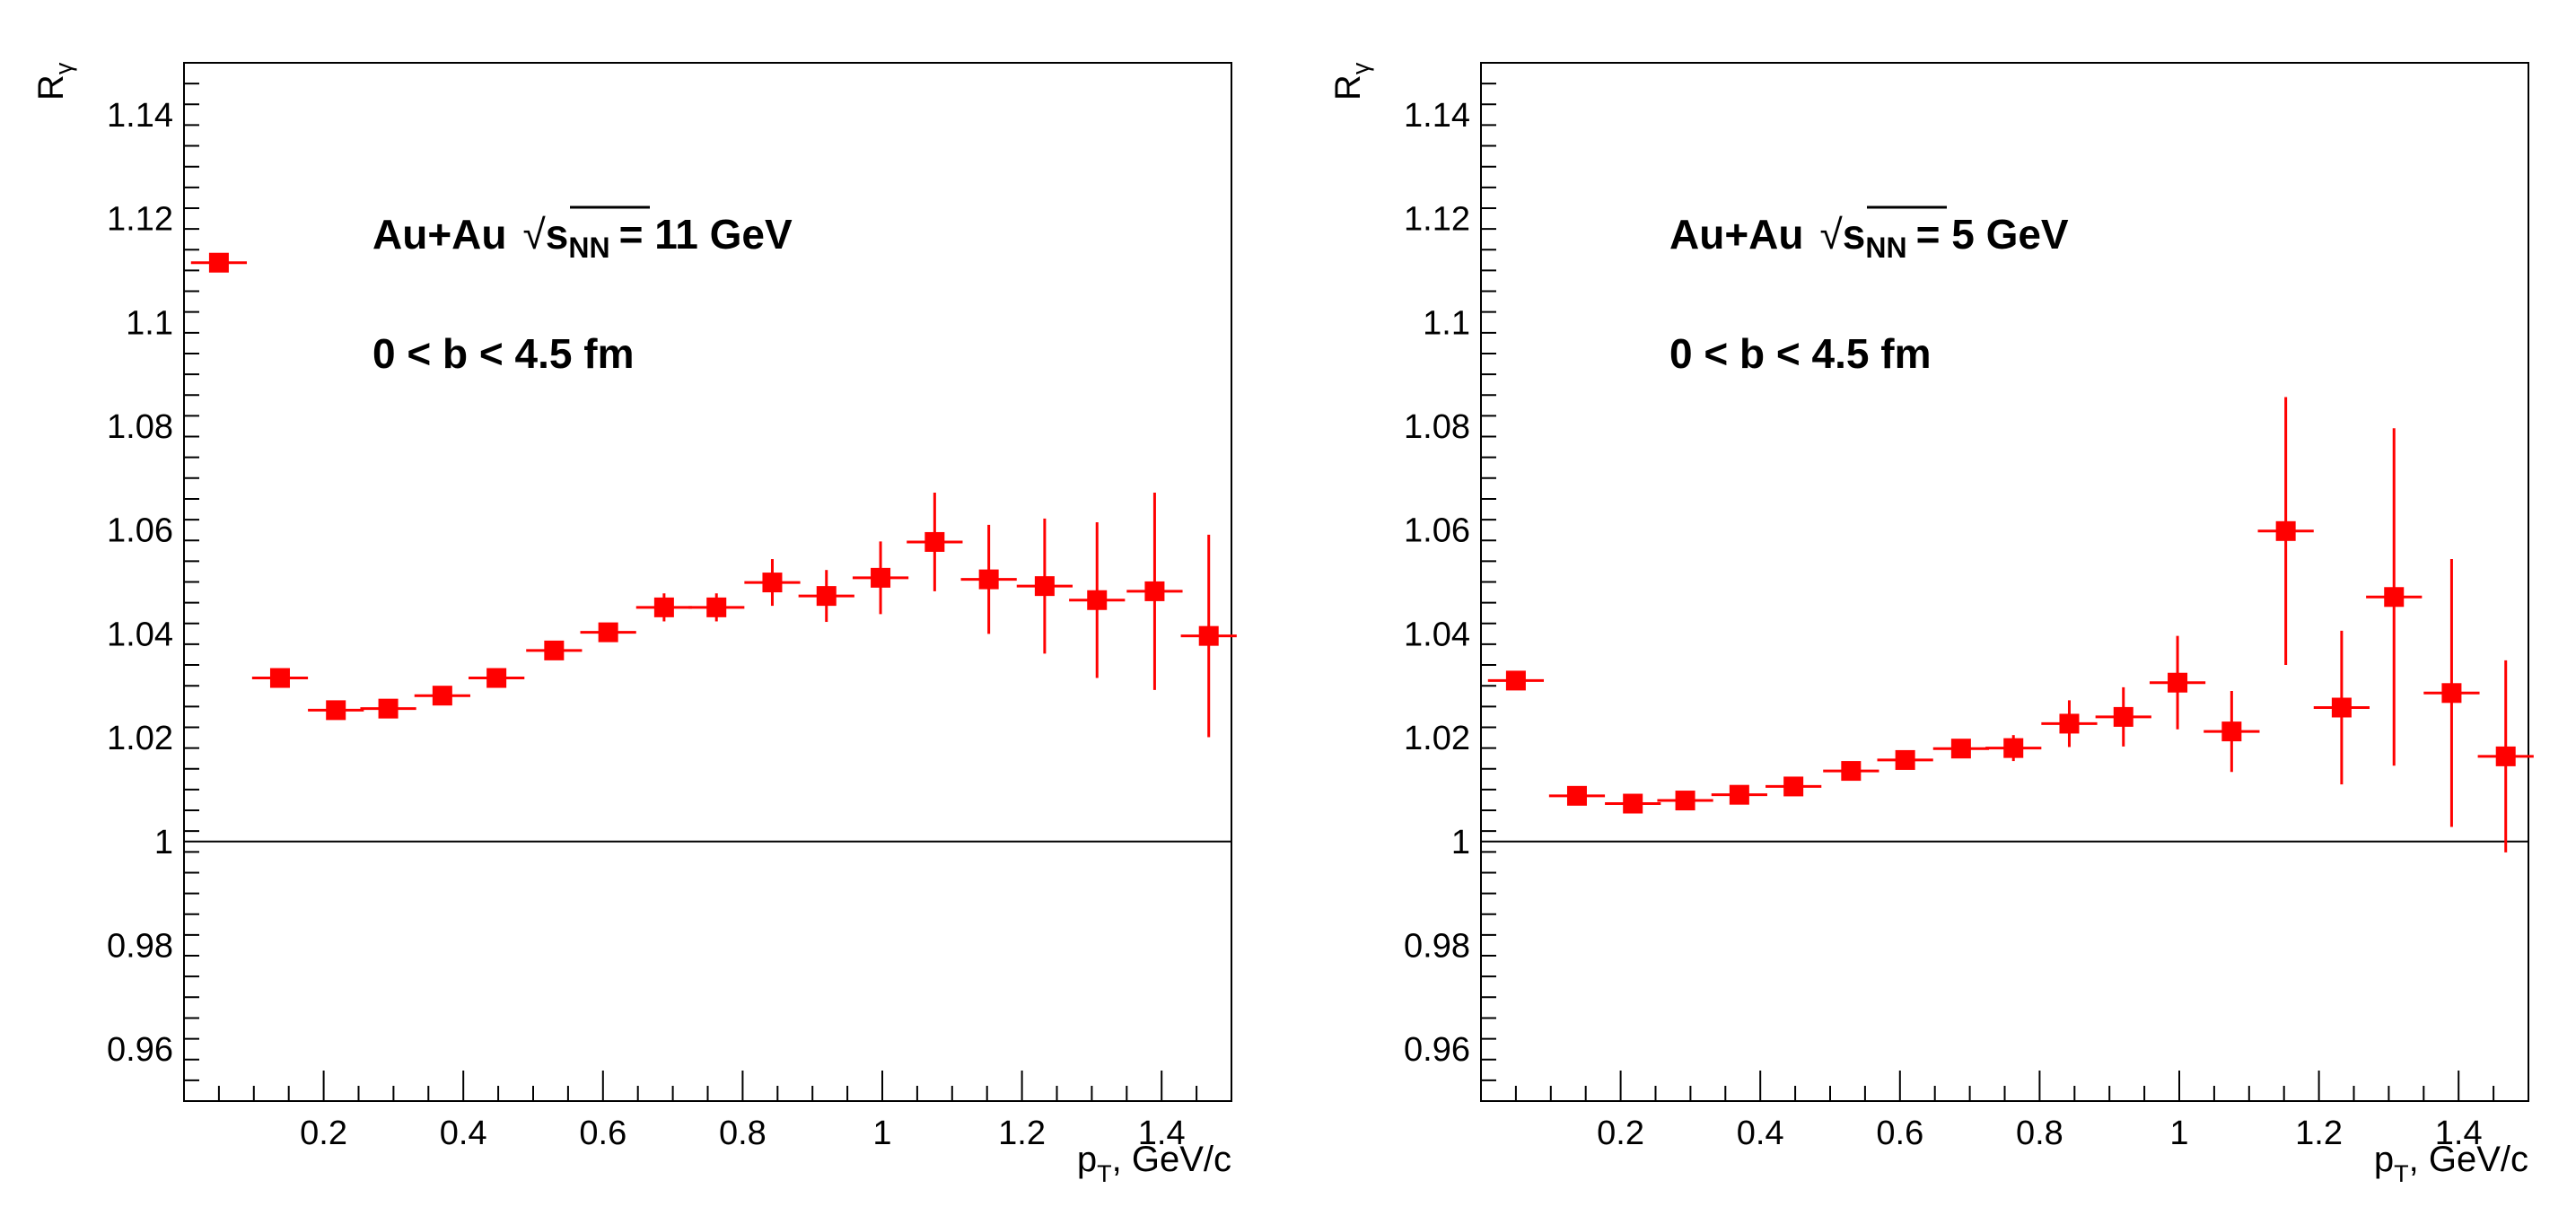 The height and width of the screenshot is (1224, 2576). Describe the element at coordinates (2468, 1159) in the screenshot. I see `x-axis-title-rest: , GeV/c` at that location.